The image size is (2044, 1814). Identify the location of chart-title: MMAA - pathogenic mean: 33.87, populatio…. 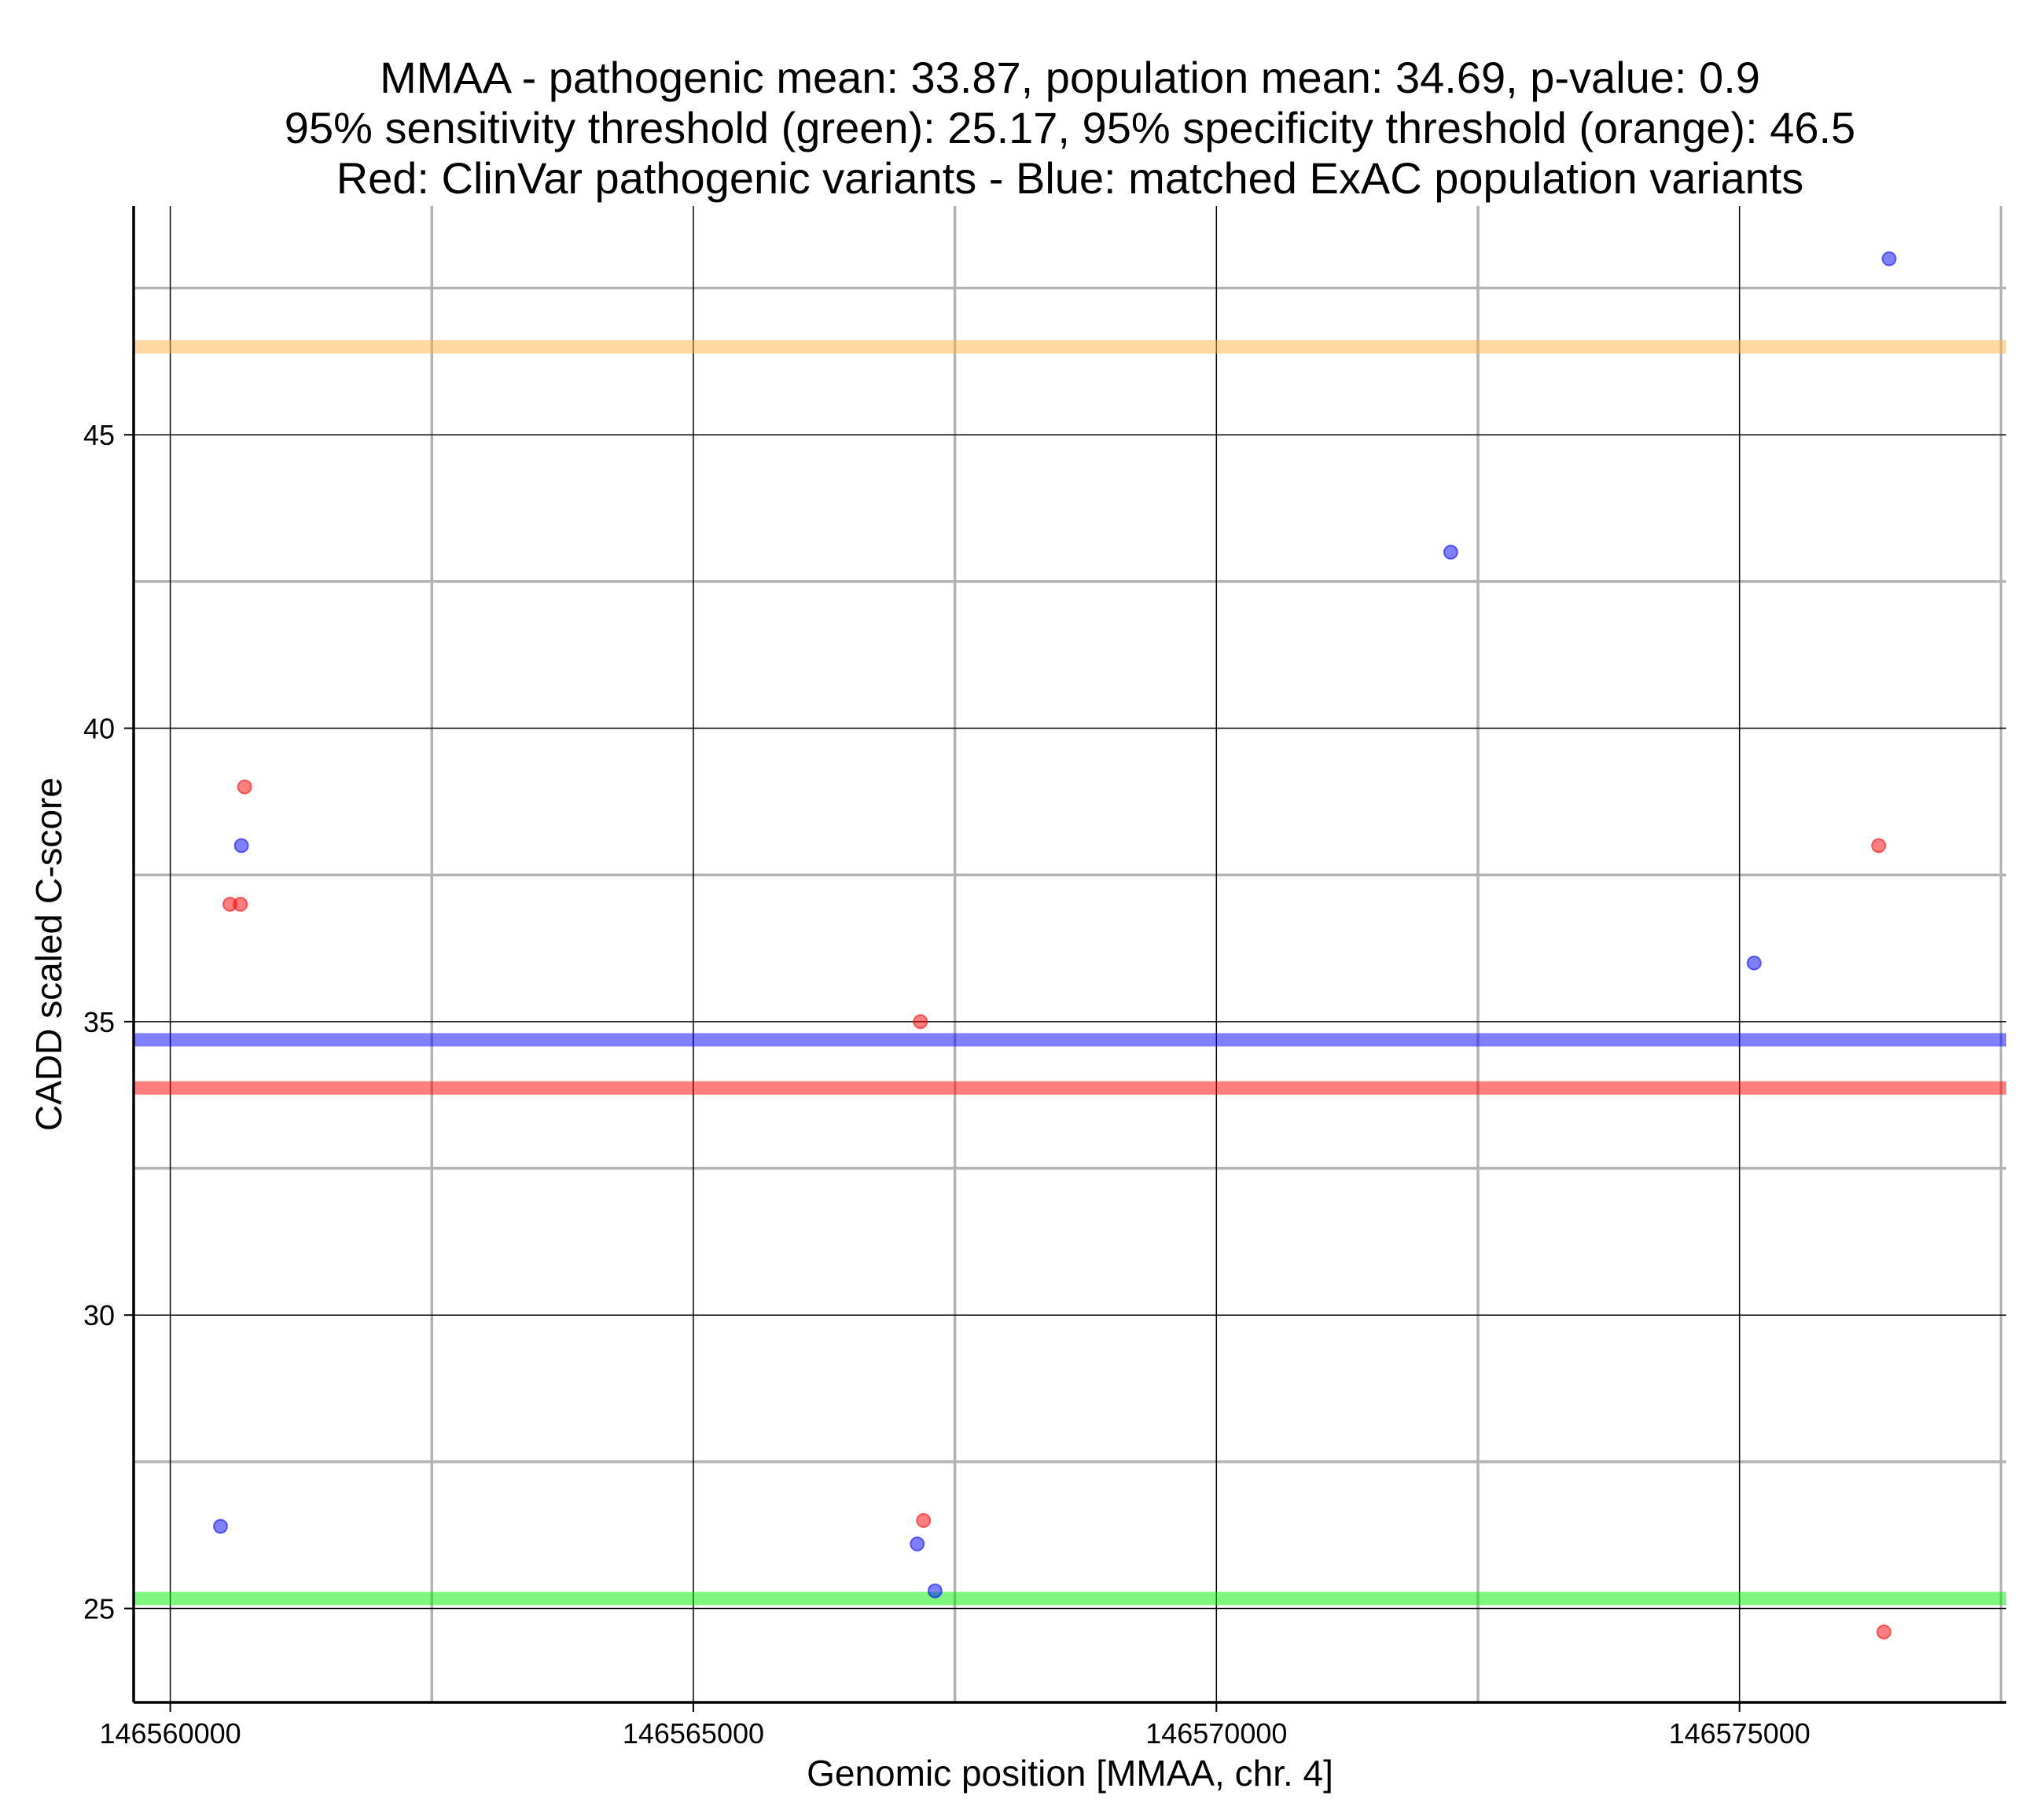
(1070, 128).